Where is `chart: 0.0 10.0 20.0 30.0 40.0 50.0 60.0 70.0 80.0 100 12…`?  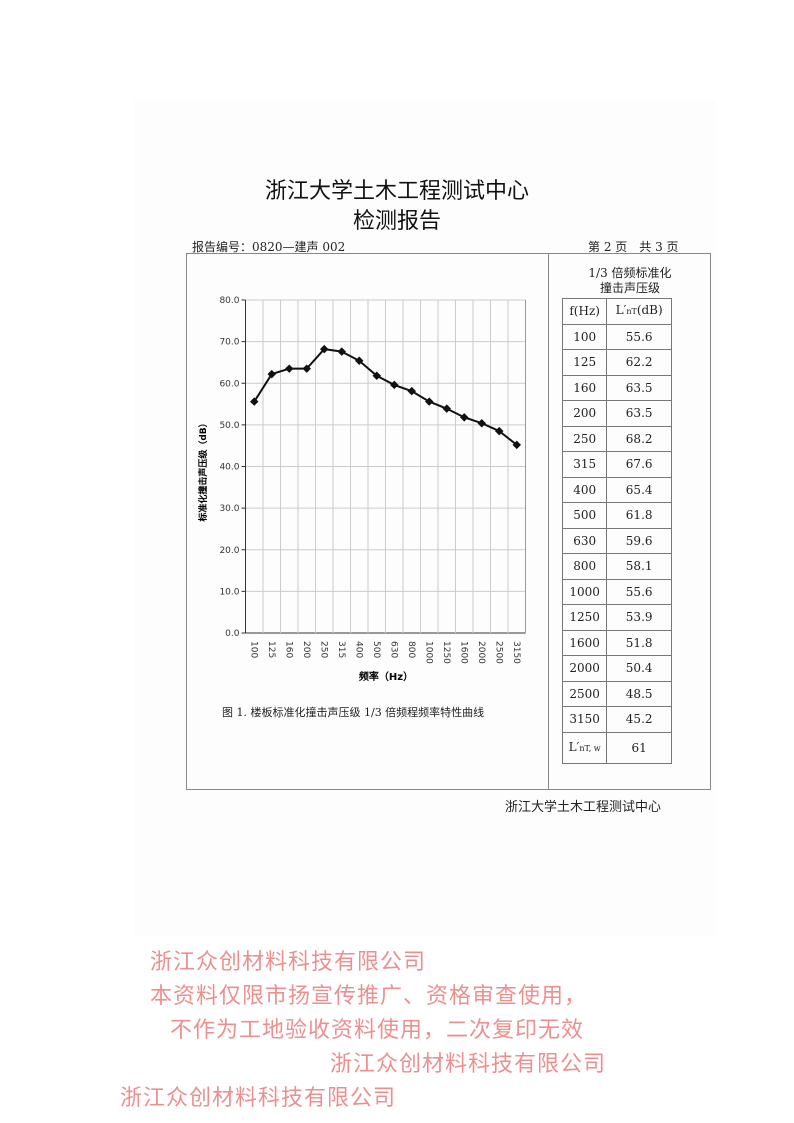 chart: 0.0 10.0 20.0 30.0 40.0 50.0 60.0 70.0 80.0 100 12… is located at coordinates (361, 489).